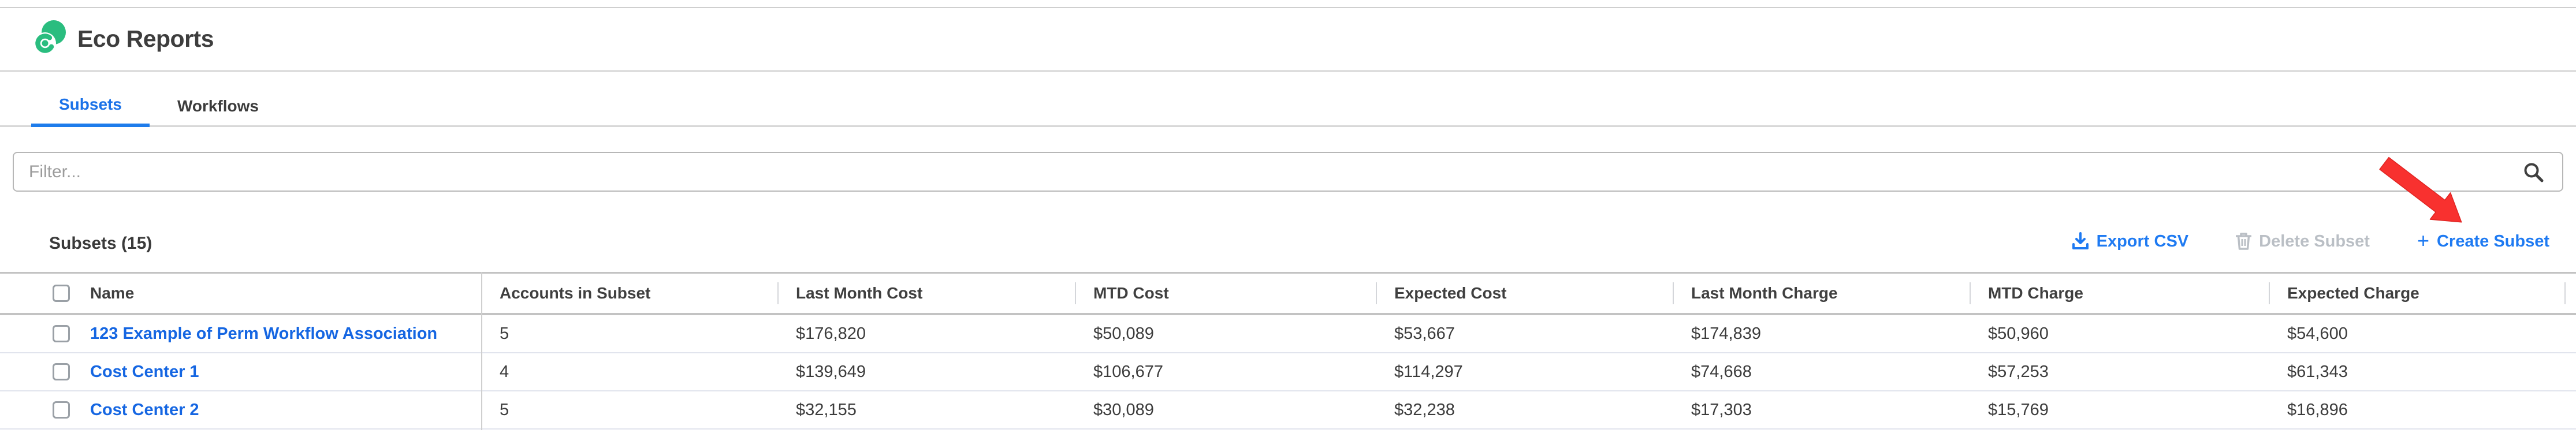  Describe the element at coordinates (1124, 333) in the screenshot. I see `mtd-cost-cell: $50,089` at that location.